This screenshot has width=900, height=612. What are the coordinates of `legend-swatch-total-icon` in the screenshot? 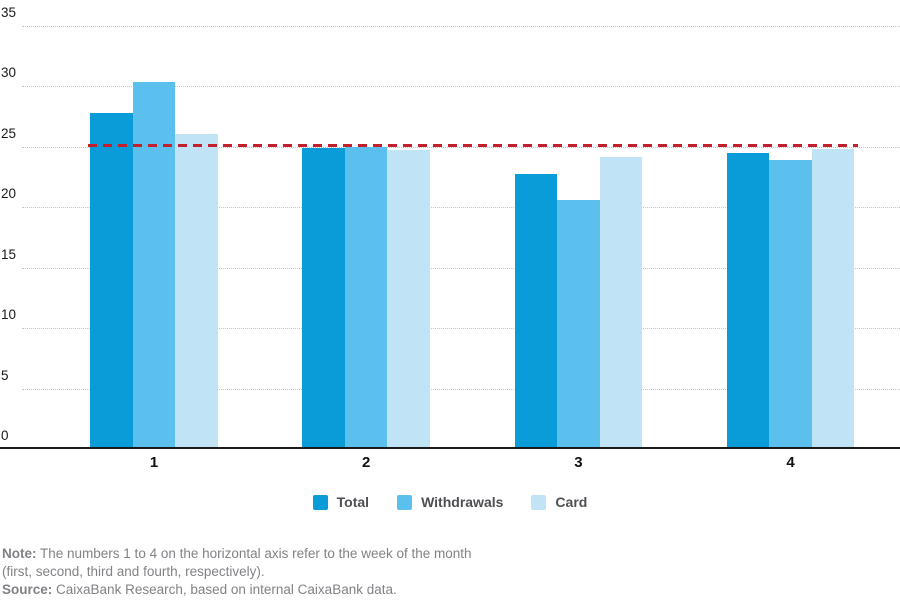 It's located at (320, 502).